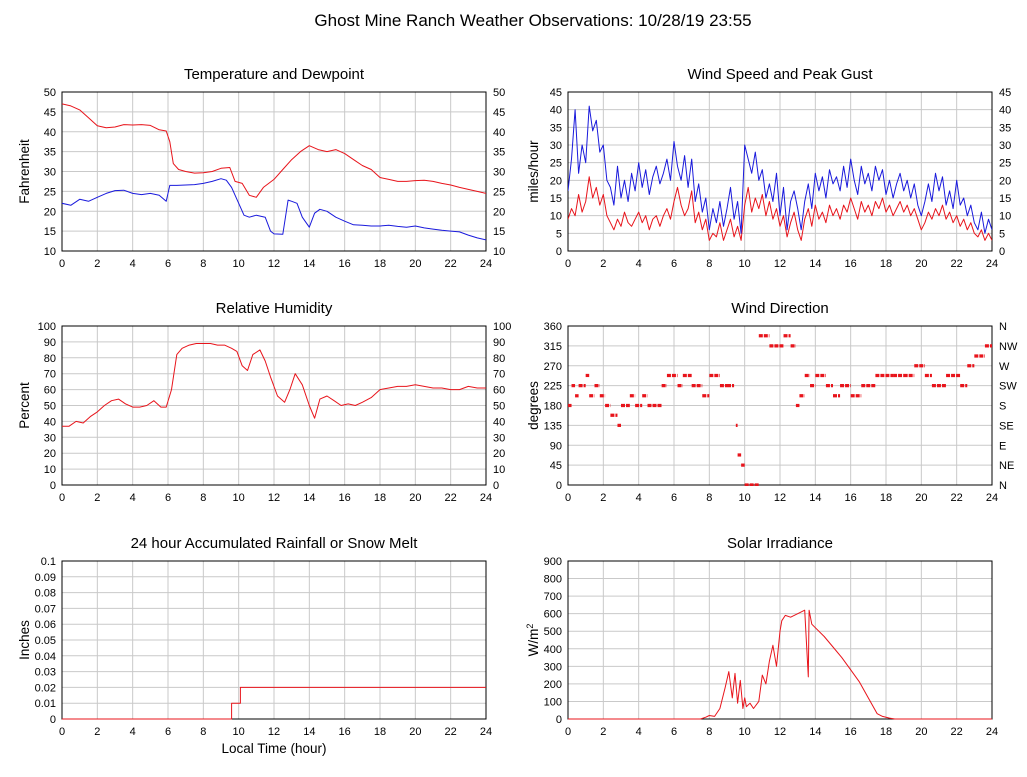  I want to click on right-tick-label: 80, so click(499, 359).